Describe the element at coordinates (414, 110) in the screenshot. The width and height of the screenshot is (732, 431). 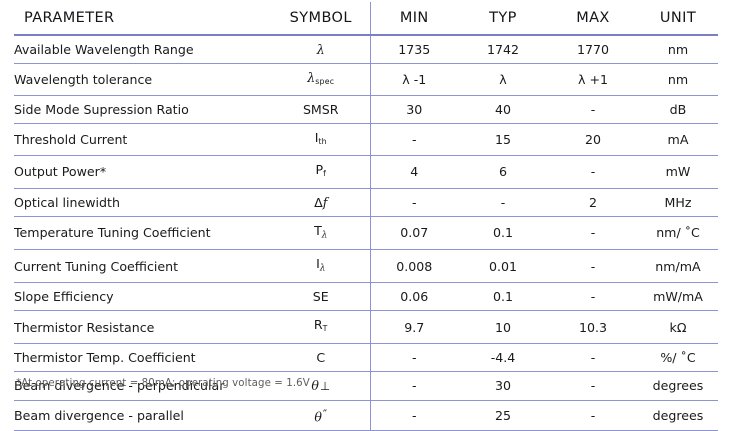
I see `cell-min: 30` at that location.